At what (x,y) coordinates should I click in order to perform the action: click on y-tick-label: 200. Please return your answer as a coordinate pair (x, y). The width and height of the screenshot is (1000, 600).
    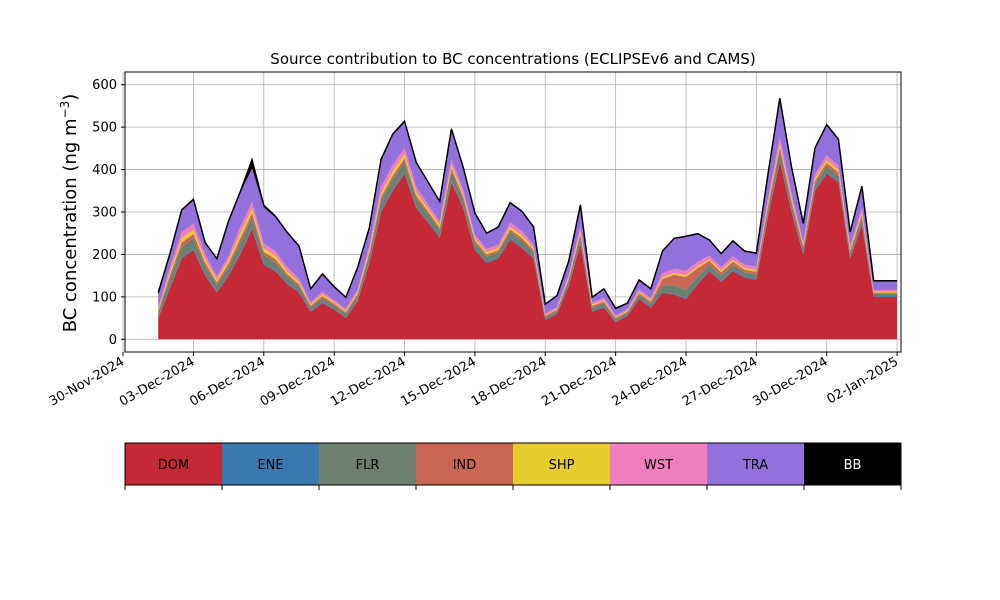
    Looking at the image, I should click on (104, 255).